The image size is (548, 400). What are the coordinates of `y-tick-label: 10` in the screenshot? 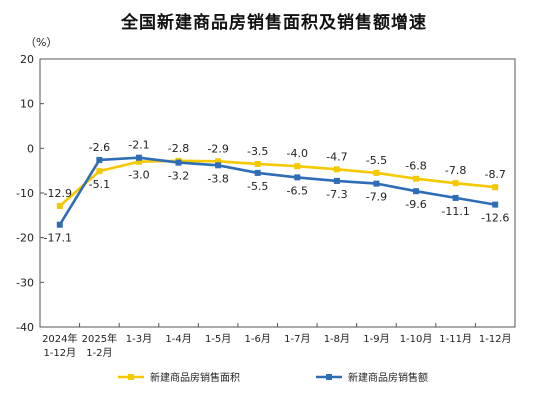 It's located at (27, 104).